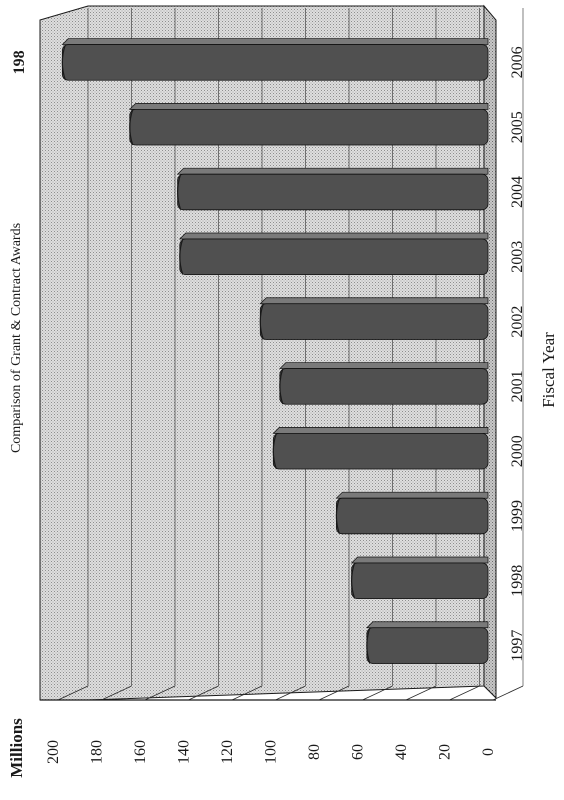 The height and width of the screenshot is (800, 564). What do you see at coordinates (412, 495) in the screenshot?
I see `bar-top-1999` at bounding box center [412, 495].